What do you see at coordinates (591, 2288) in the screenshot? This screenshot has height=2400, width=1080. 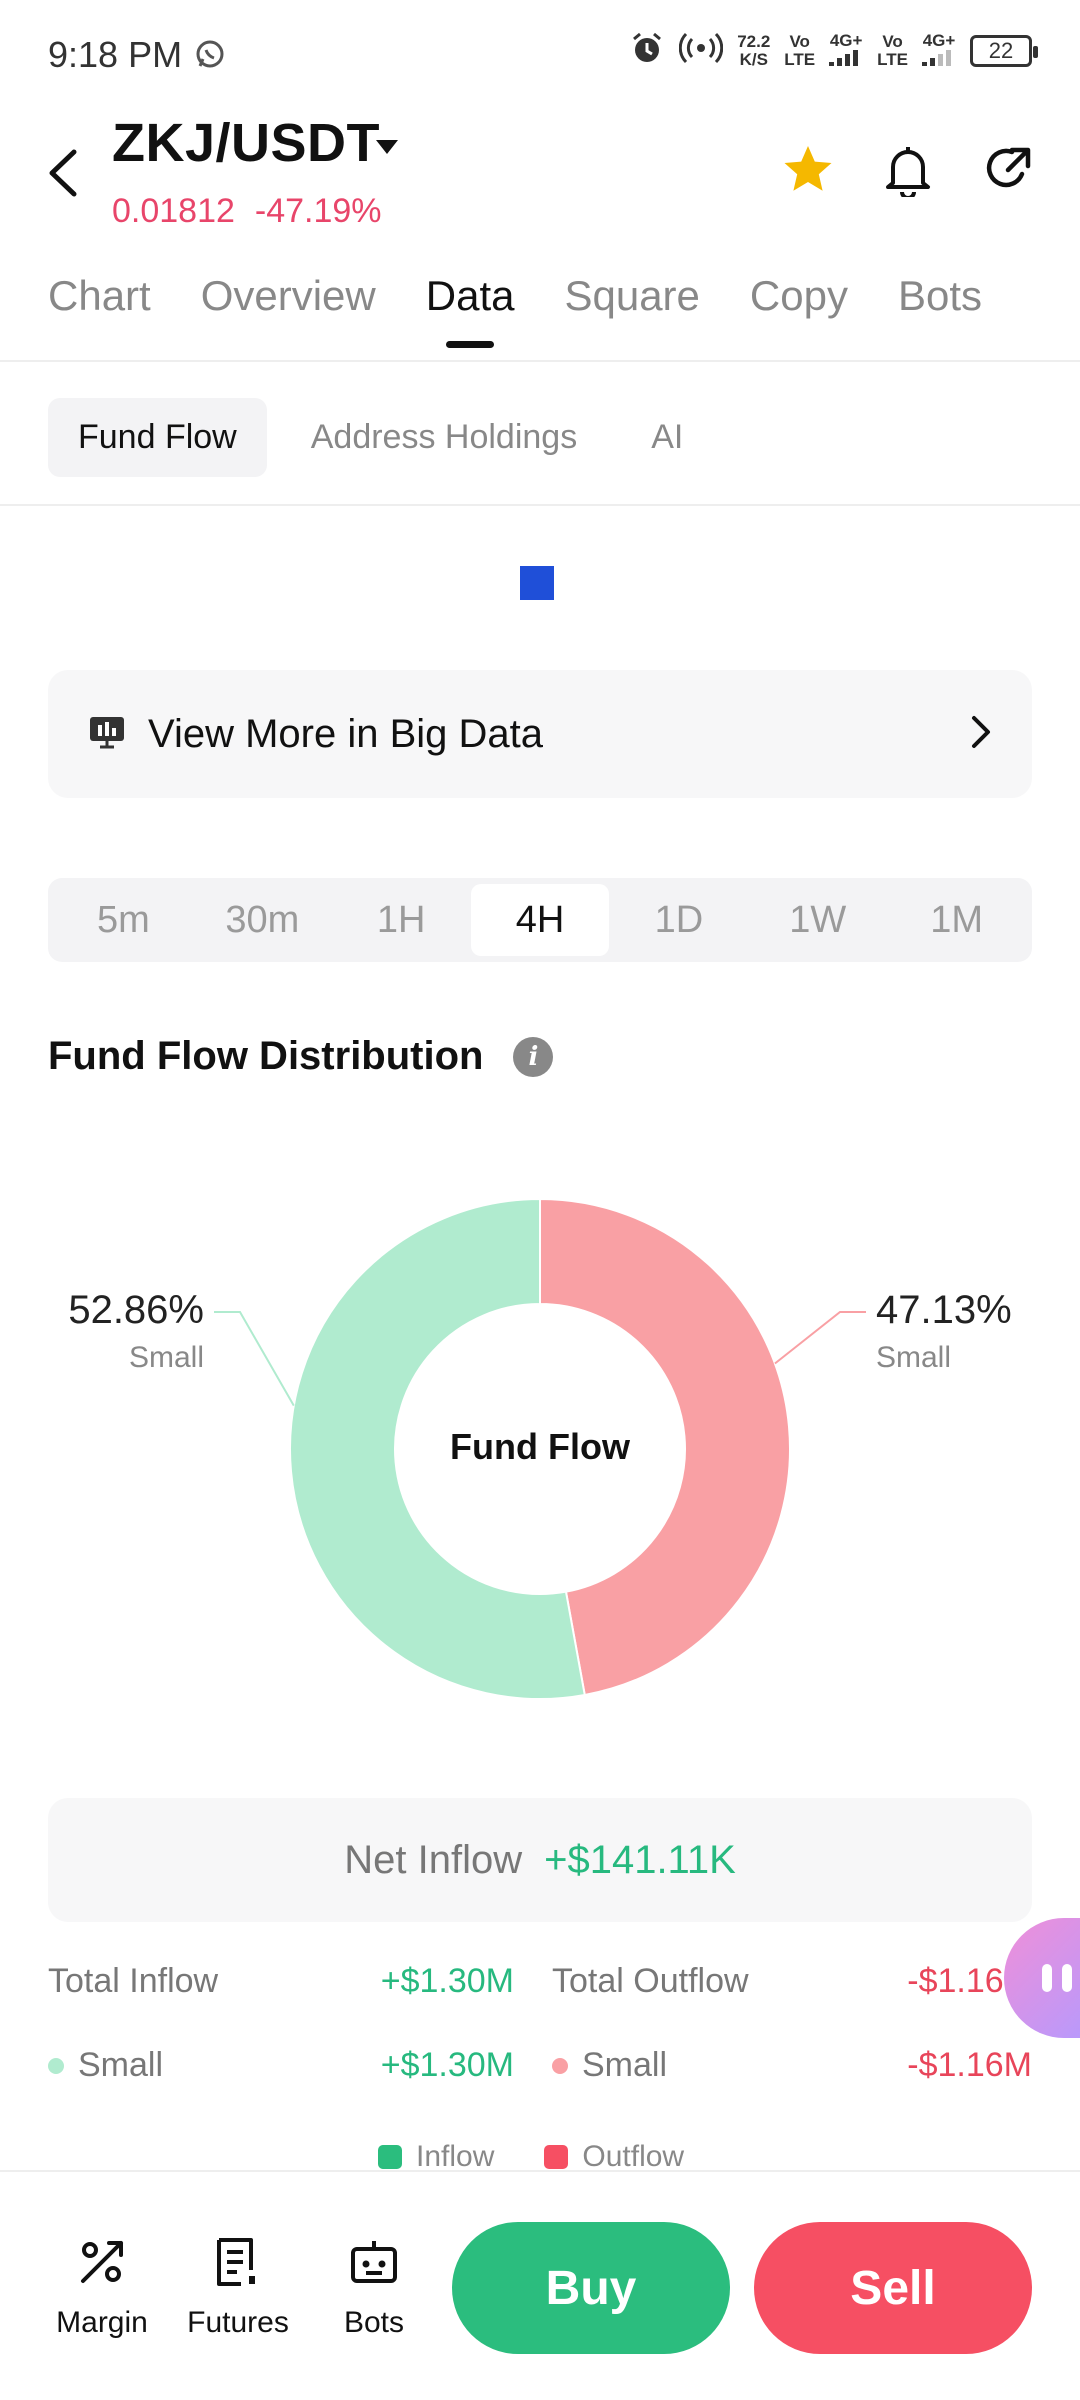 I see `buy-button: Buy` at bounding box center [591, 2288].